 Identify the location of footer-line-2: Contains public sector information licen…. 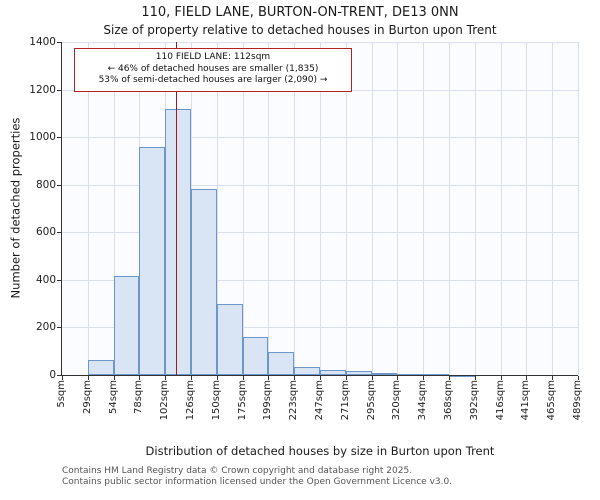
(257, 481).